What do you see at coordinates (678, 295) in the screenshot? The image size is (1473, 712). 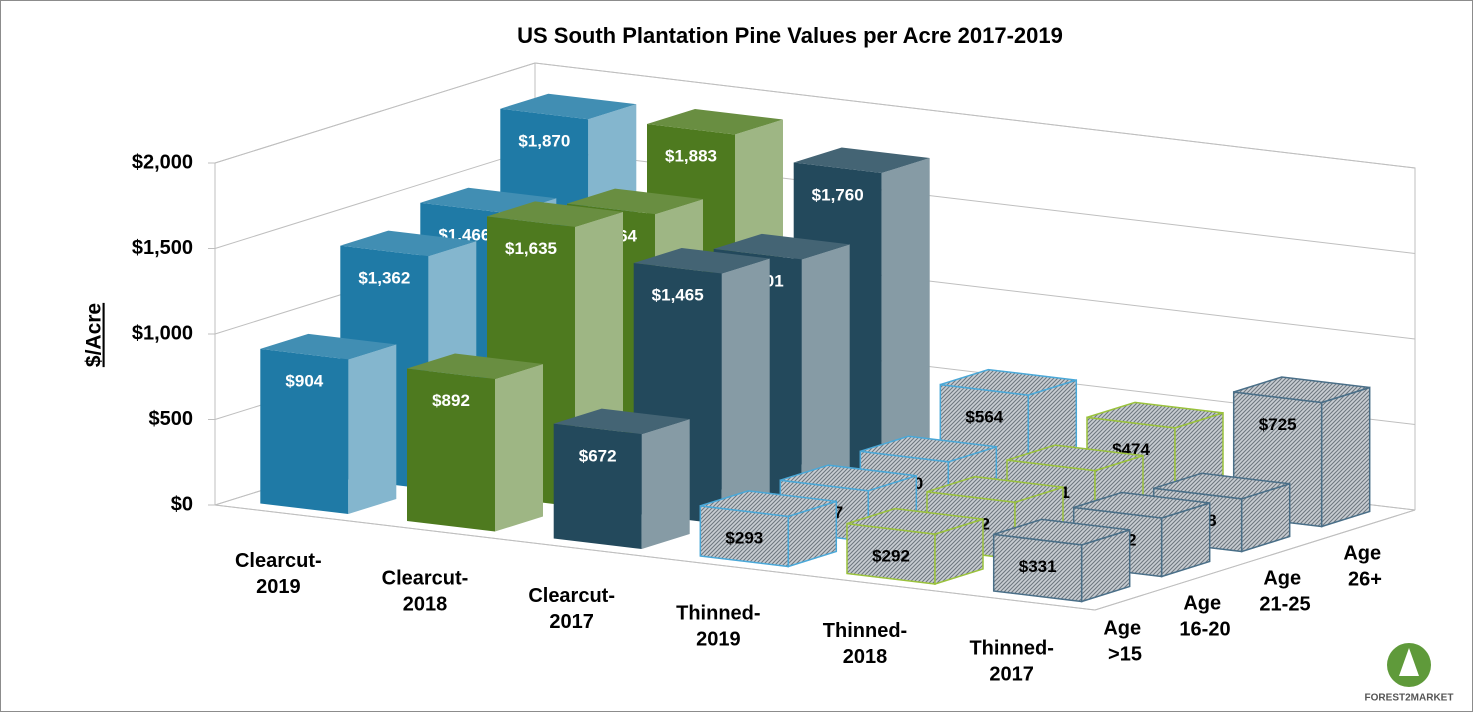 I see `value-label: $1,465` at bounding box center [678, 295].